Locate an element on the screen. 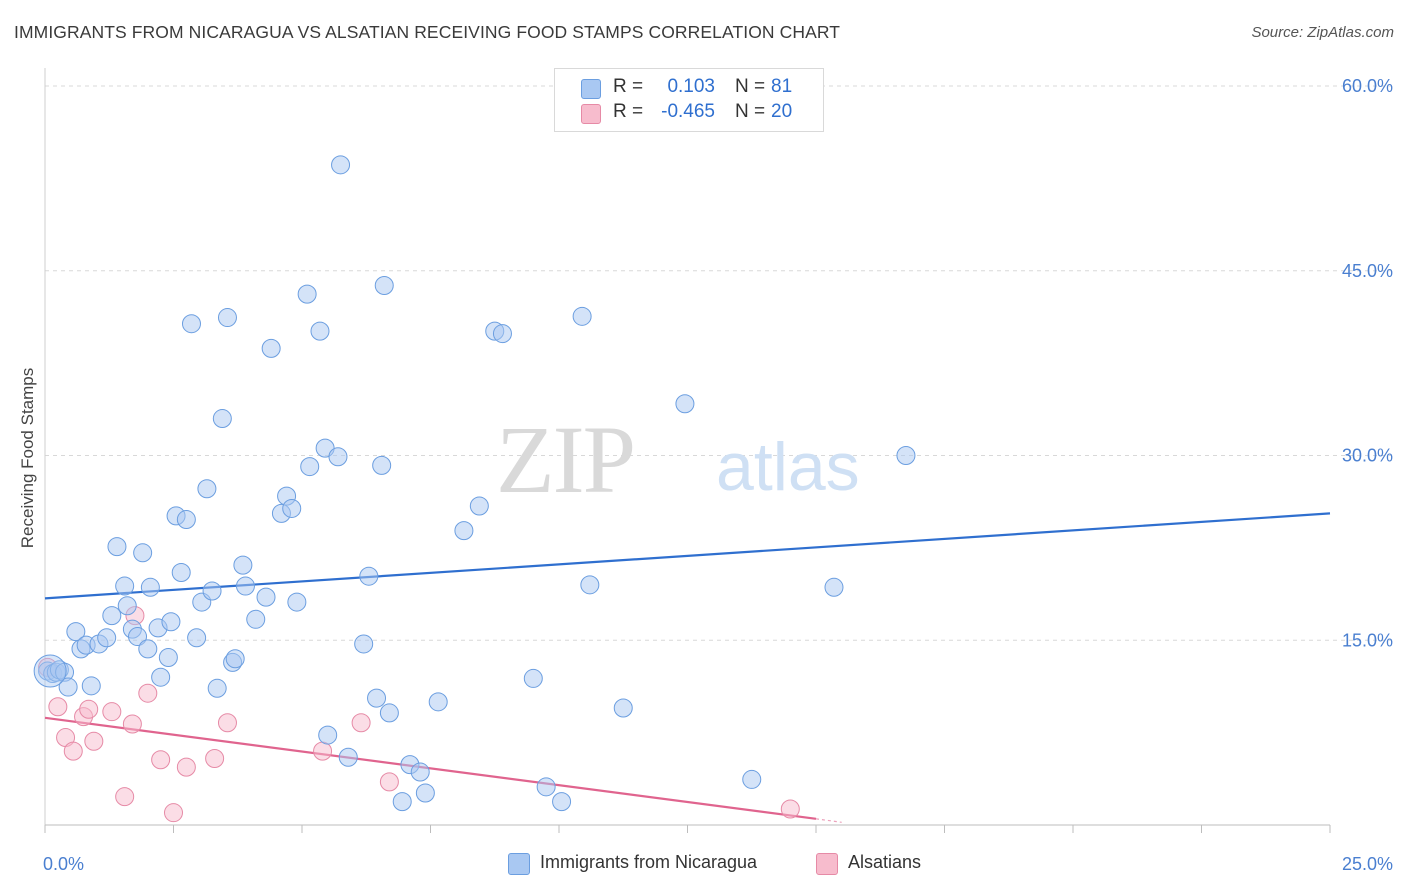 The image size is (1406, 892). legend-n-label: N = is located at coordinates (750, 86).